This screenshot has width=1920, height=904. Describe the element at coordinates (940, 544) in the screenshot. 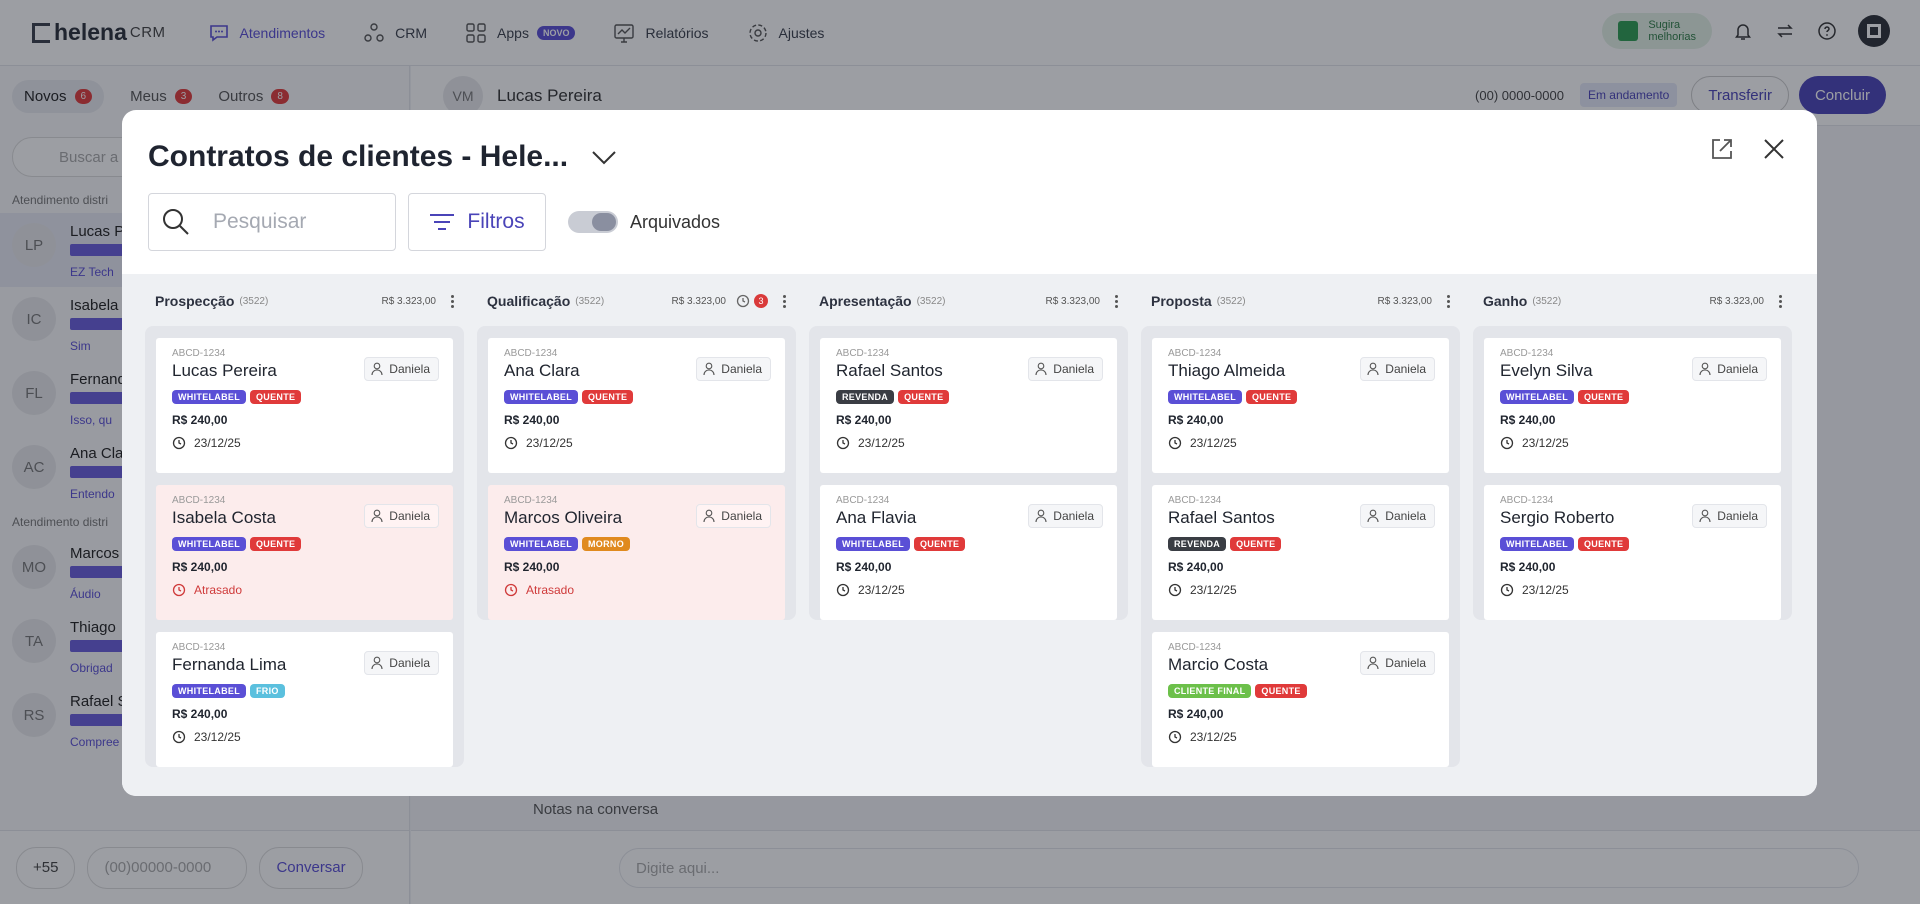

I see `tag-badge: QUENTE` at that location.